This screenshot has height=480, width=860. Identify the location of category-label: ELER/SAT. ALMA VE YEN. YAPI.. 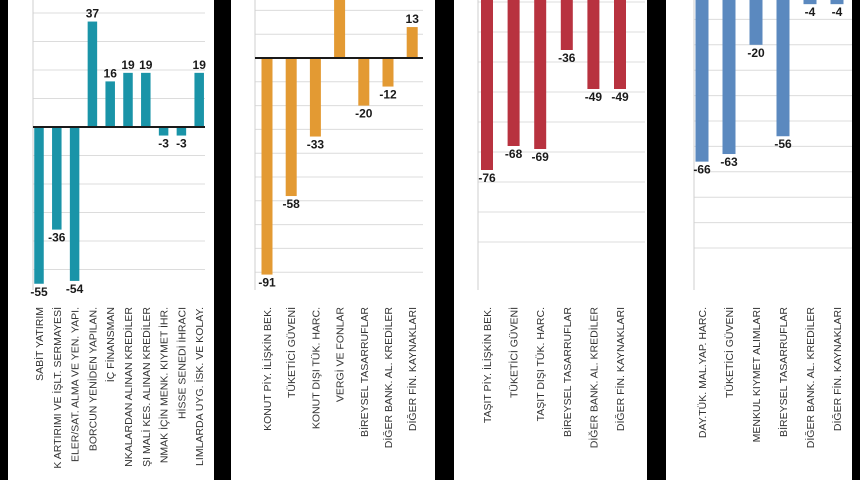
(76, 384).